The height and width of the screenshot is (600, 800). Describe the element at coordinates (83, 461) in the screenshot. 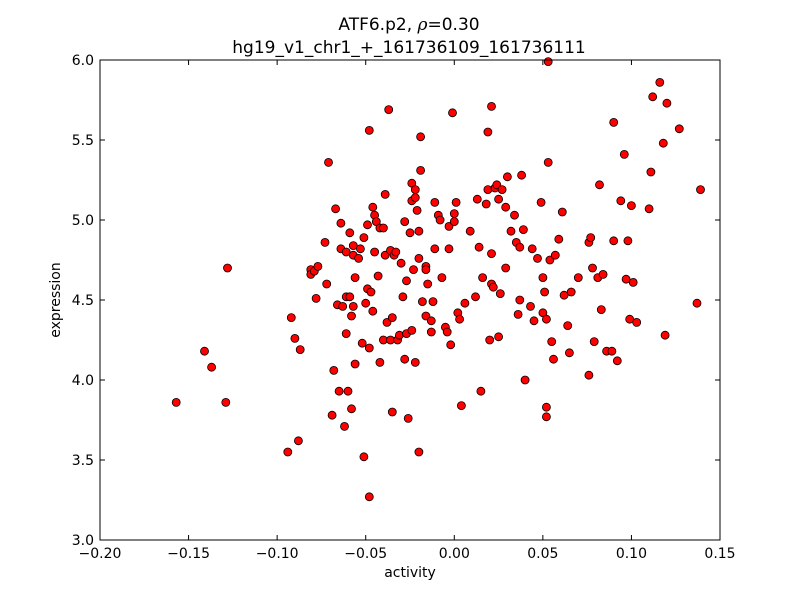

I see `y-tick-label: 3.5` at that location.